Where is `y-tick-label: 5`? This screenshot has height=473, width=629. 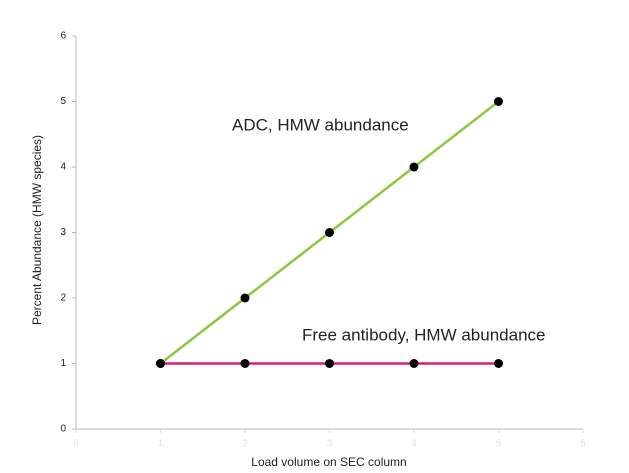 y-tick-label: 5 is located at coordinates (63, 101).